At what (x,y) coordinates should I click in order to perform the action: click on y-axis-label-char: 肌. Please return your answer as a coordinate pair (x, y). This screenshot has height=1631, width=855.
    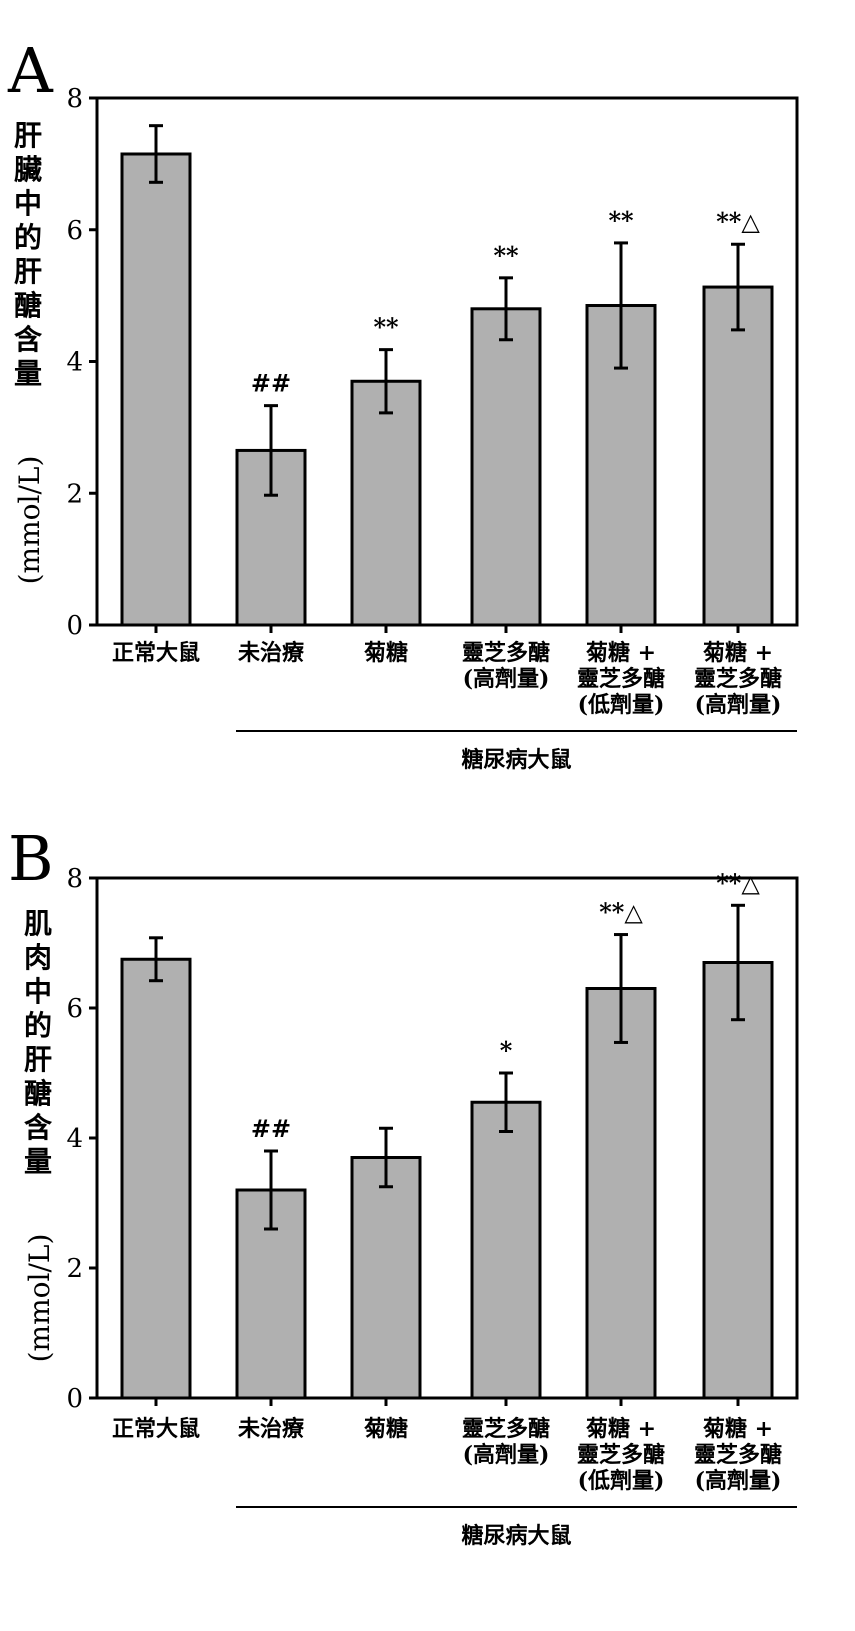
    Looking at the image, I should click on (38, 923).